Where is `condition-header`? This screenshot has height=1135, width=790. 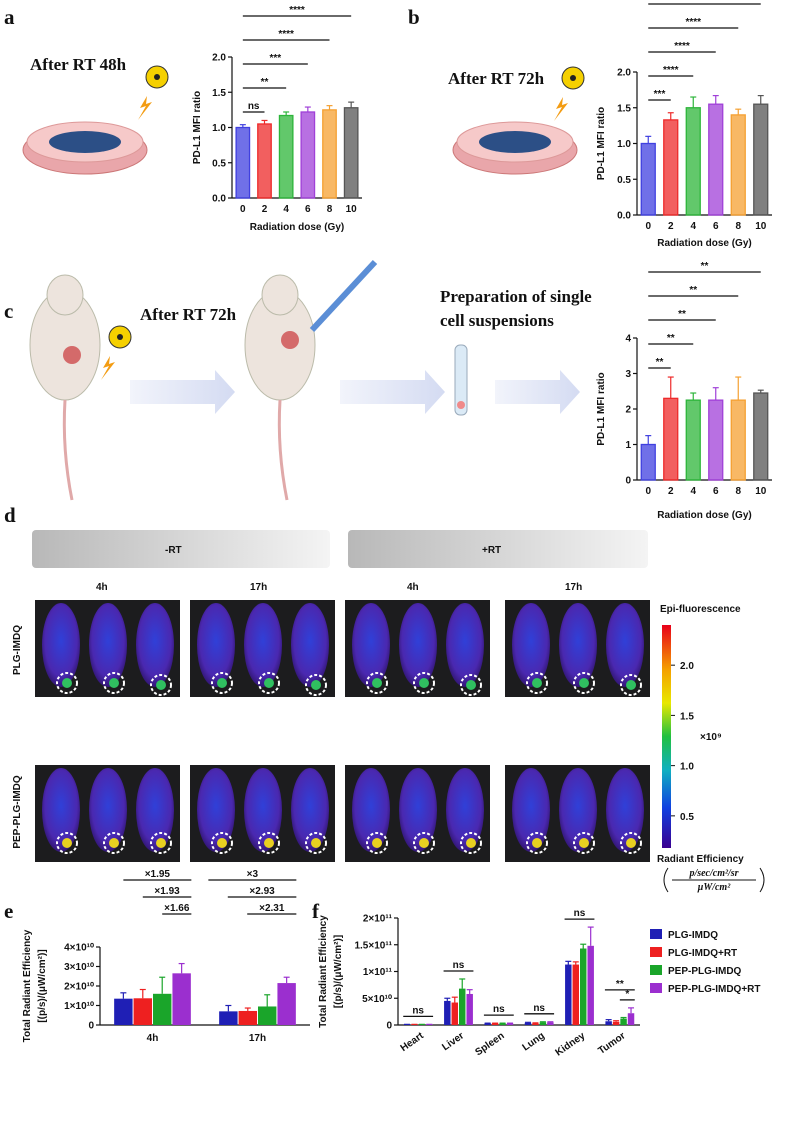 condition-header is located at coordinates (498, 549).